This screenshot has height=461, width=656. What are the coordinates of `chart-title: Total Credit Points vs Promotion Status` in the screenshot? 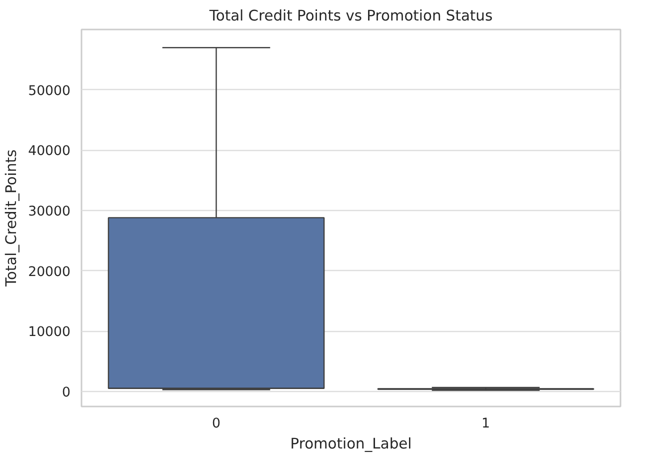 It's located at (350, 16).